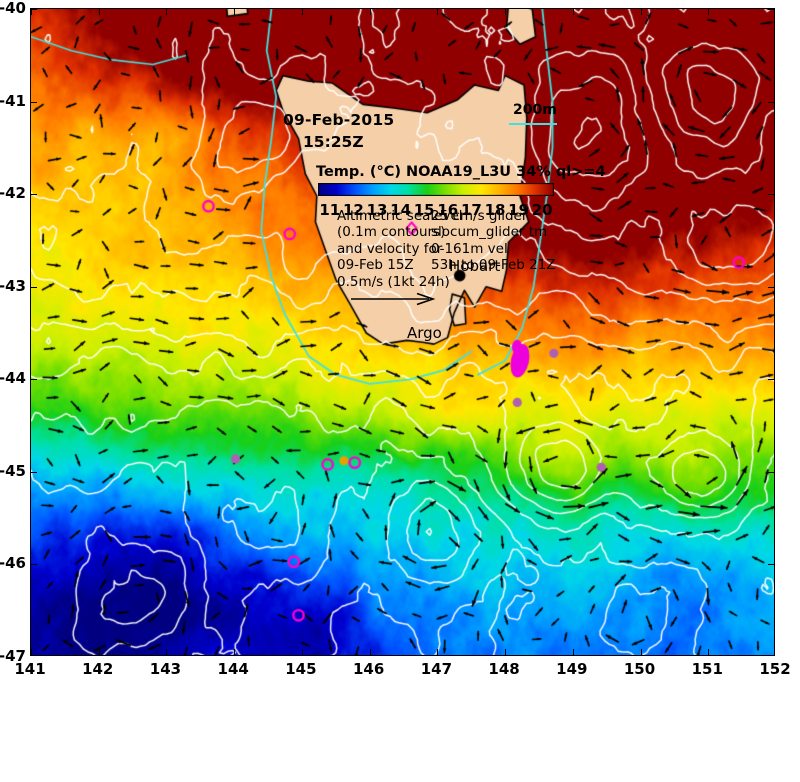 The image size is (800, 782). What do you see at coordinates (448, 210) in the screenshot?
I see `colorbar-tick-16: 16` at bounding box center [448, 210].